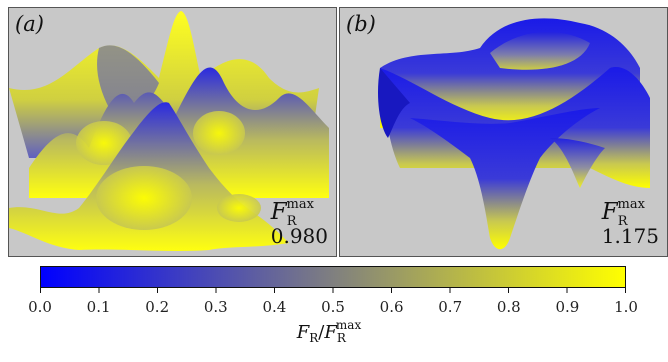 This screenshot has width=668, height=362. What do you see at coordinates (630, 236) in the screenshot?
I see `fmax-value: 1.175` at bounding box center [630, 236].